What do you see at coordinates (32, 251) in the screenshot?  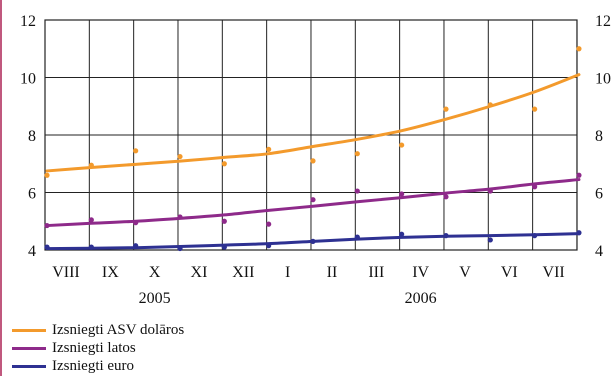 I see `y-tick-label-left: 4` at bounding box center [32, 251].